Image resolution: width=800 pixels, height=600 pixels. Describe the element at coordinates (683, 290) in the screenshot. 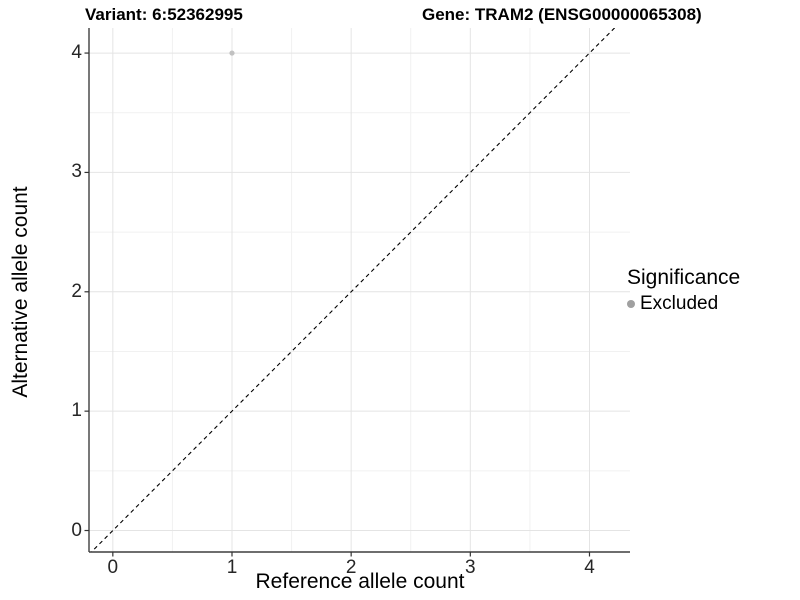

I see `legend: Significance Excluded` at that location.